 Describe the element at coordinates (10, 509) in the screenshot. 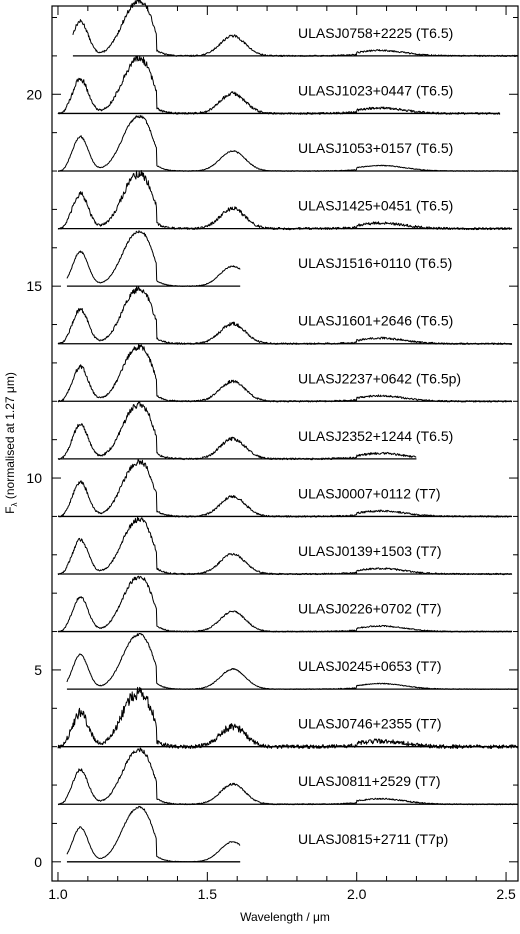

I see `y-axis-title-main: F` at that location.